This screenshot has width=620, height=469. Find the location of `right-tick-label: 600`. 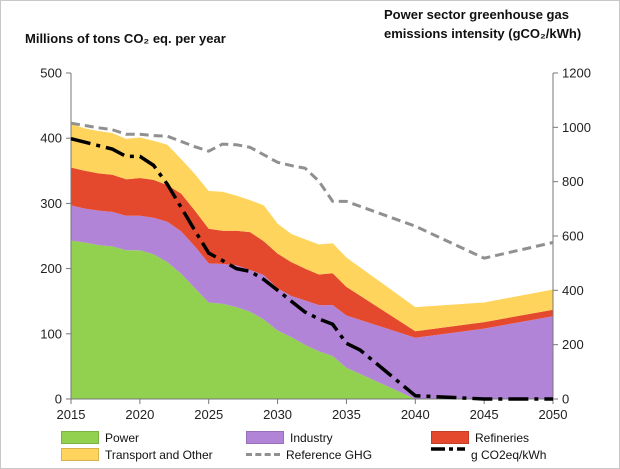

right-tick-label: 600 is located at coordinates (573, 236).